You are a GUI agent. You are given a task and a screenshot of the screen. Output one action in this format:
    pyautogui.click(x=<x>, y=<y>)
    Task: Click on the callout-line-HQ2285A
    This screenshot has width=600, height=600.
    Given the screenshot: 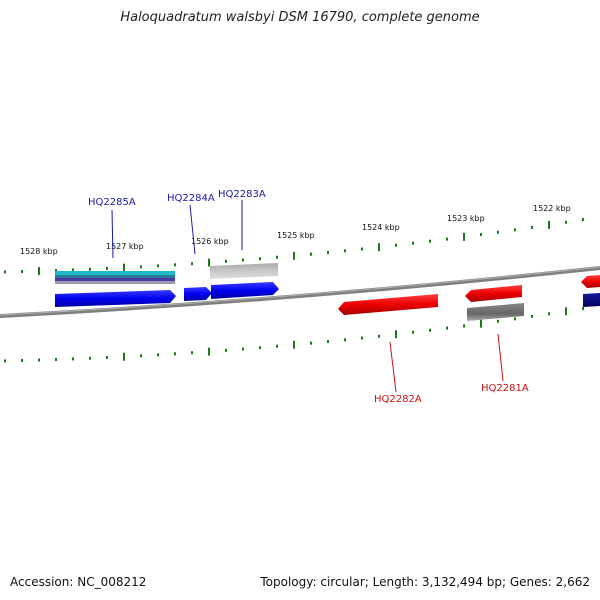 What is the action you would take?
    pyautogui.click(x=112, y=234)
    